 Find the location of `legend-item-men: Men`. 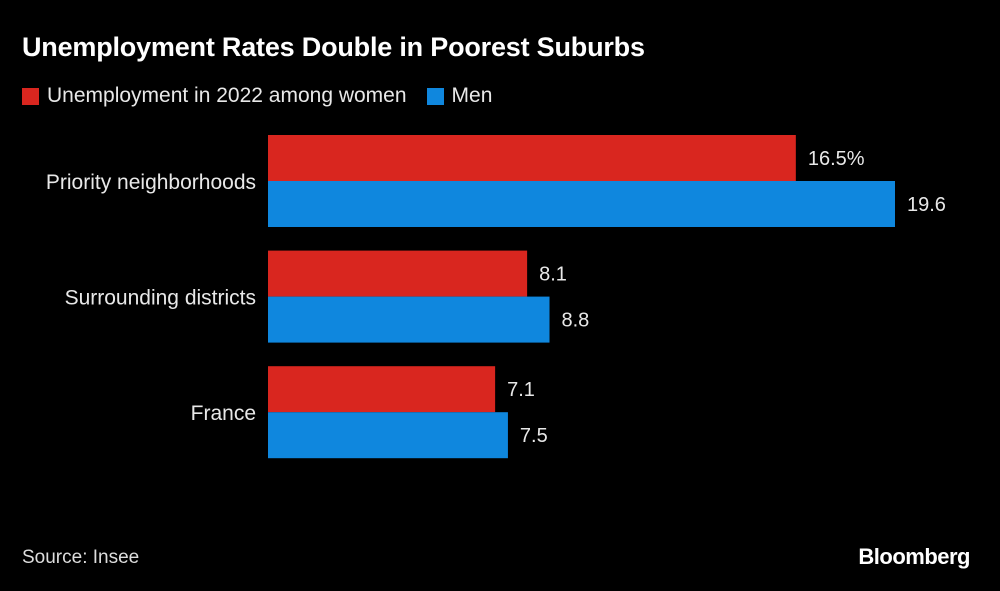

legend-item-men: Men is located at coordinates (459, 96).